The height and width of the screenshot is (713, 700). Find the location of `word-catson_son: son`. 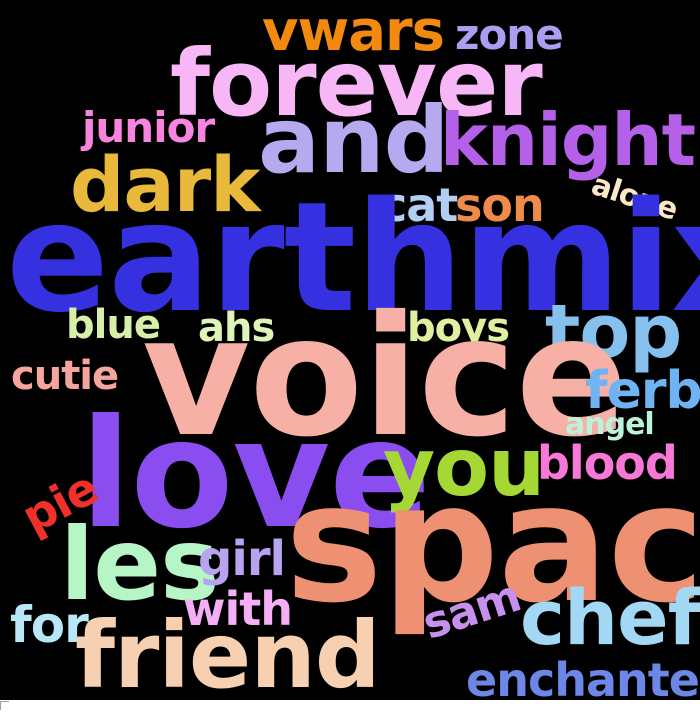

word-catson_son: son is located at coordinates (500, 205).